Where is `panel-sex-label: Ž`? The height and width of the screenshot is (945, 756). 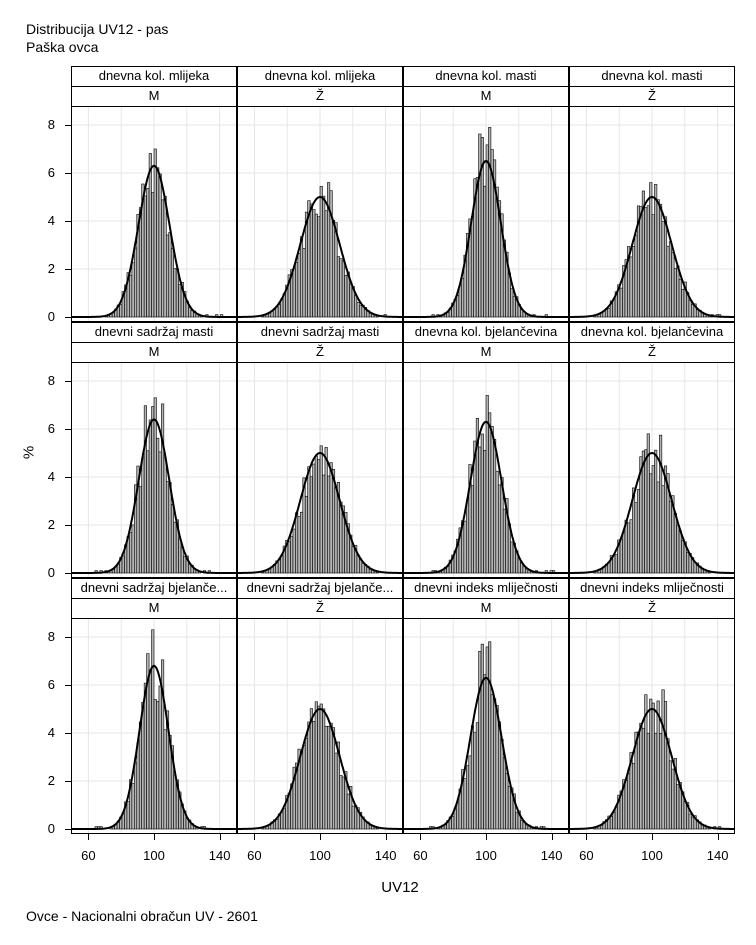
panel-sex-label: Ž is located at coordinates (652, 96).